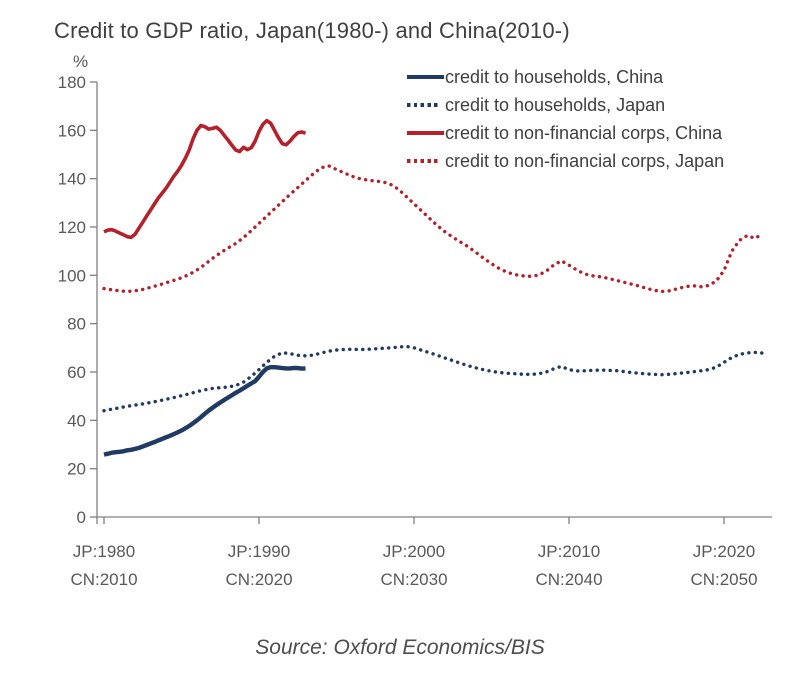  Describe the element at coordinates (72, 179) in the screenshot. I see `y-tick-label: 140` at that location.